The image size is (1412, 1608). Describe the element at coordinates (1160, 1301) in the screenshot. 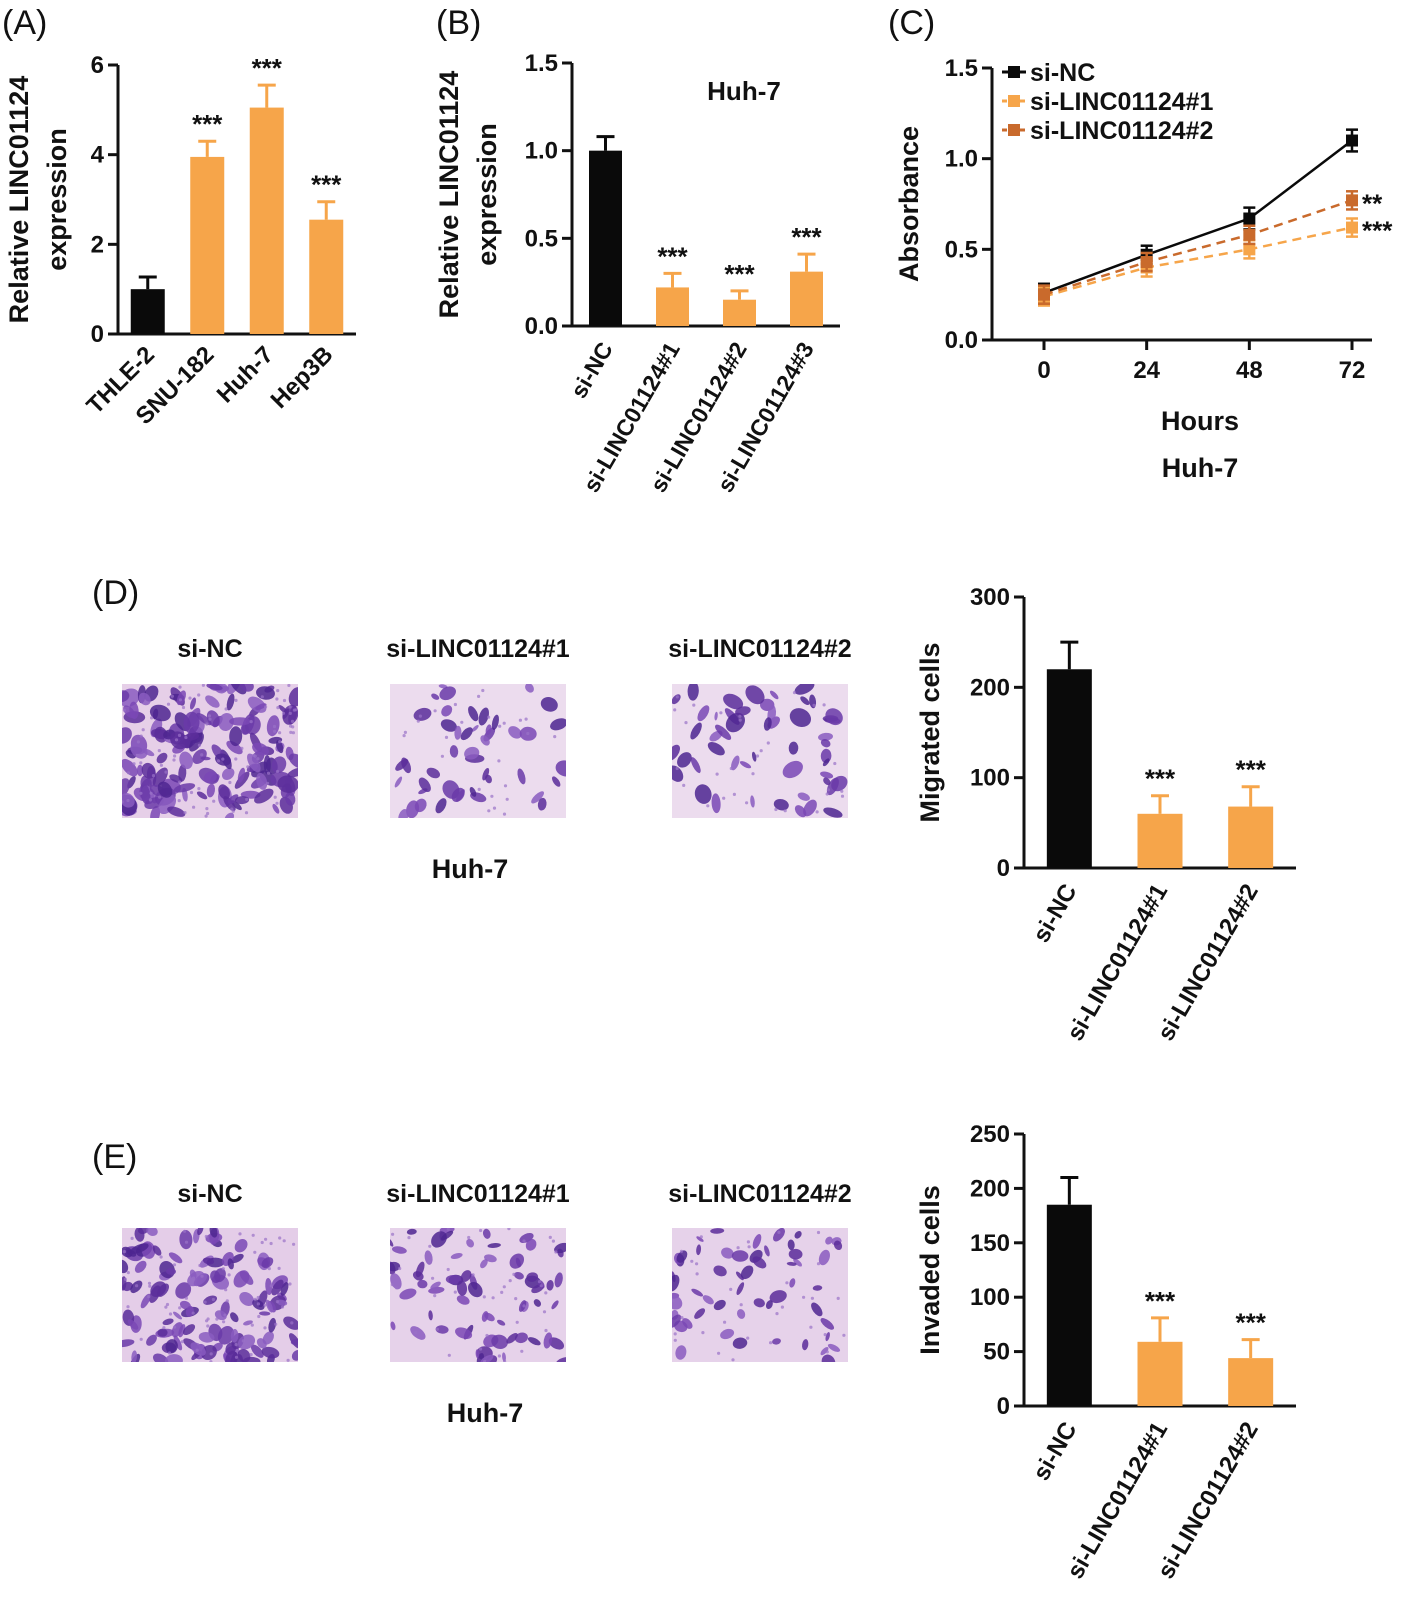

I see `significance-label: ***` at that location.